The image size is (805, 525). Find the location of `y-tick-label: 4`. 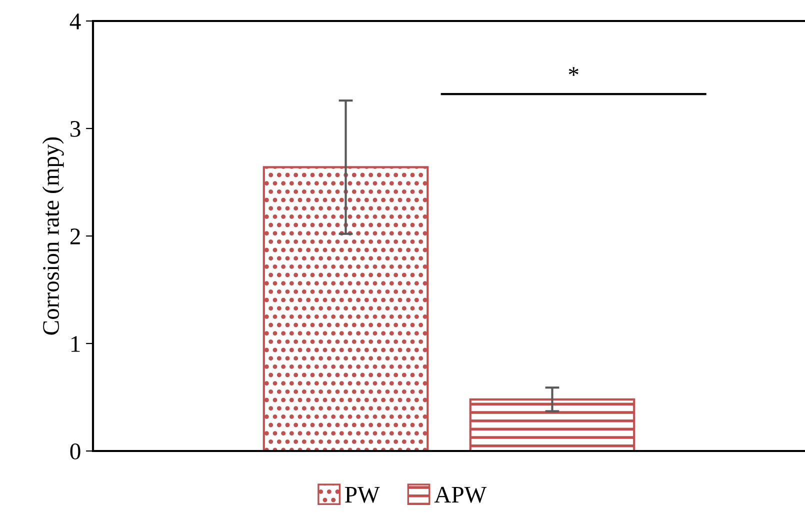

y-tick-label: 4 is located at coordinates (75, 22).